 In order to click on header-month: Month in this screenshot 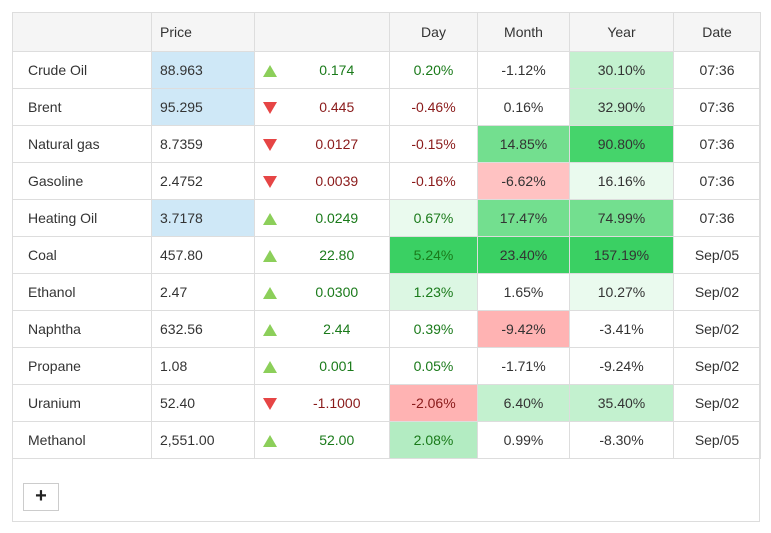, I will do `click(523, 32)`.